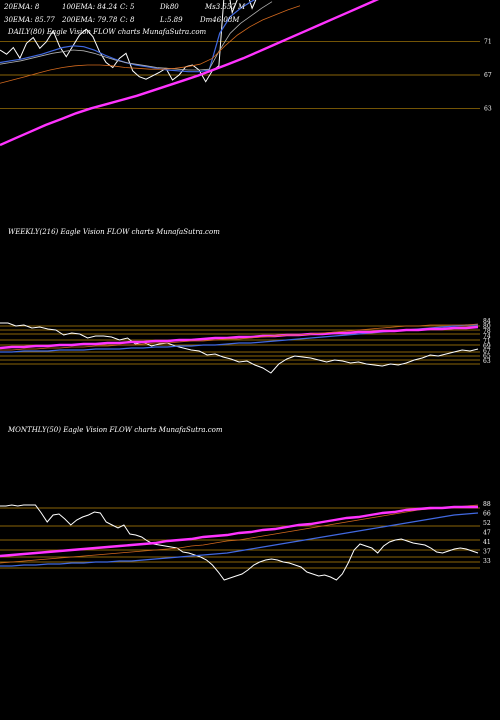  I want to click on monthly-tick-label-3: 47, so click(487, 533).